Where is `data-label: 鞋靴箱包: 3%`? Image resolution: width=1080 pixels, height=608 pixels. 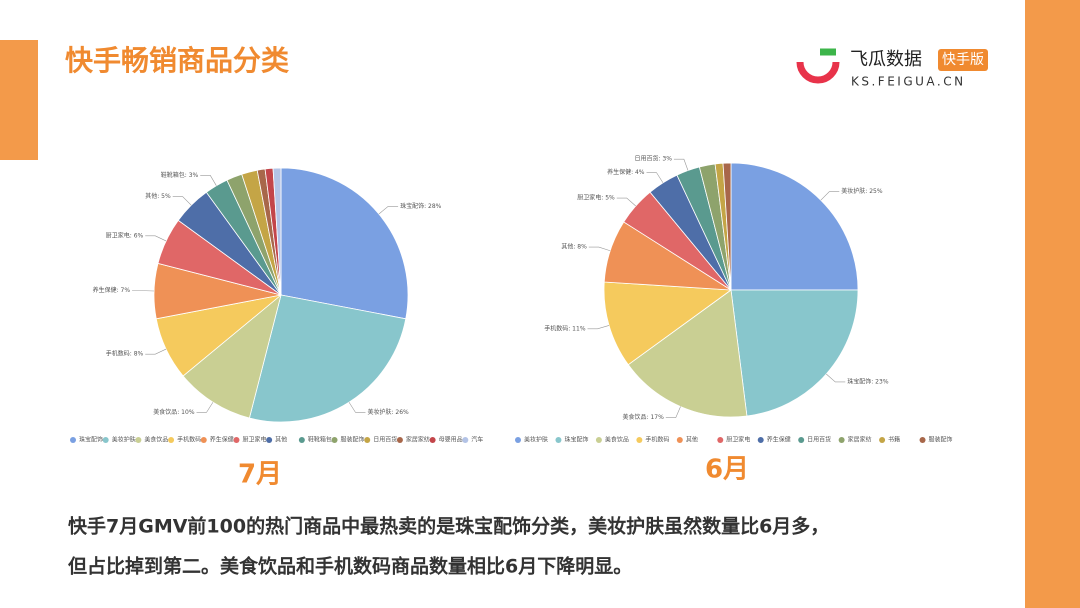
data-label: 鞋靴箱包: 3% is located at coordinates (180, 175).